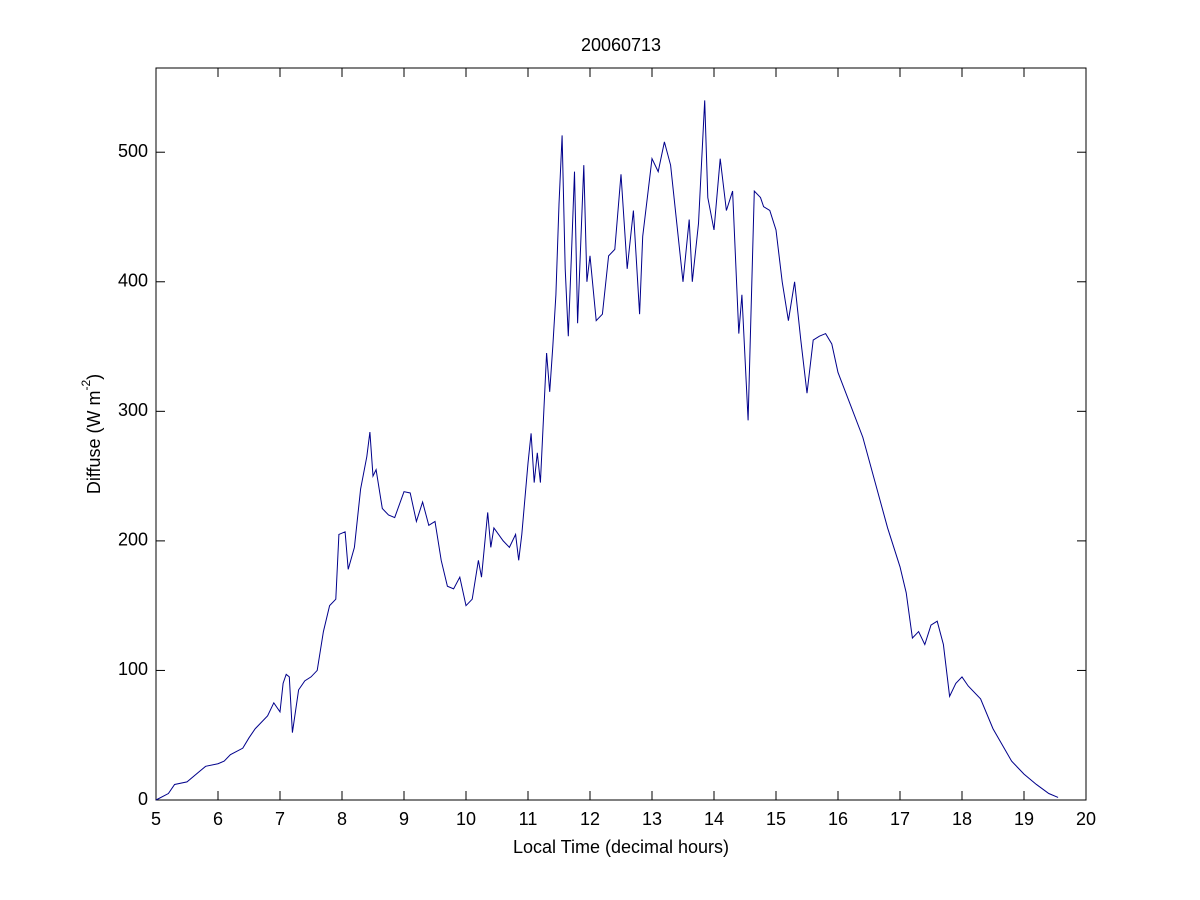 This screenshot has height=900, width=1200. I want to click on x-tick-label: 15, so click(776, 819).